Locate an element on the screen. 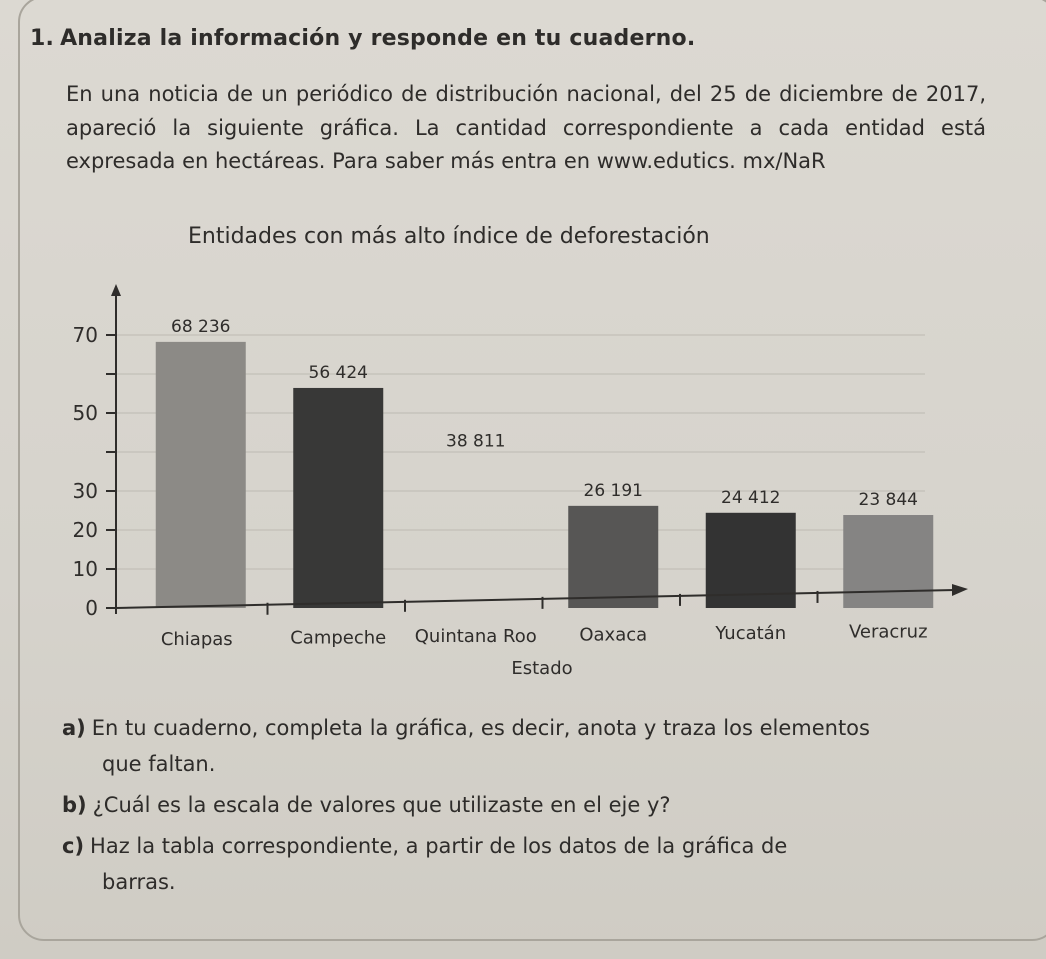 The image size is (1046, 959). y-tick-label: 0 is located at coordinates (91, 608).